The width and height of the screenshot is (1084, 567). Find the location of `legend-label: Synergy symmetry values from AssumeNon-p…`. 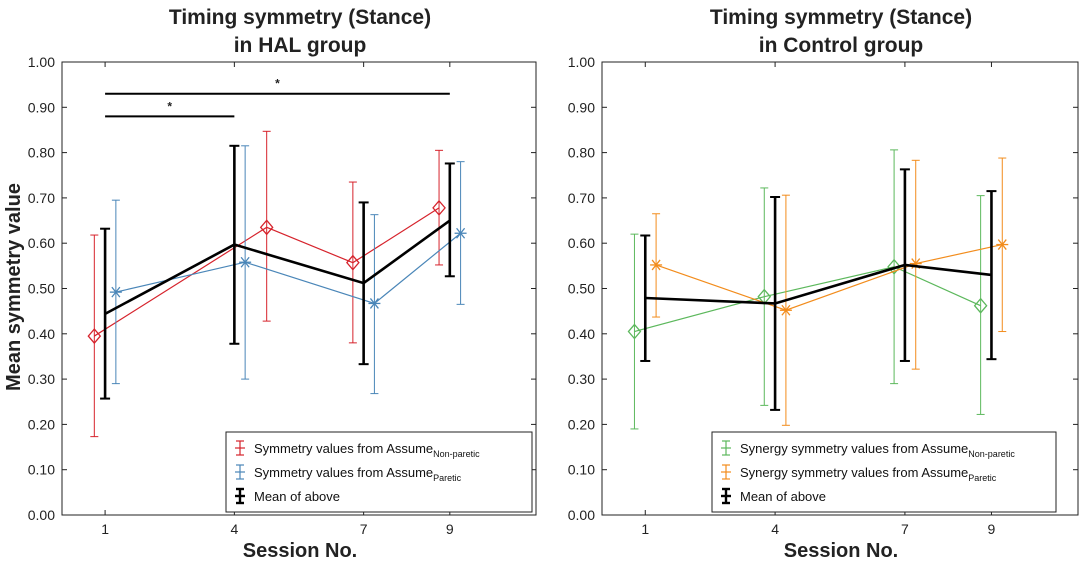

legend-label: Synergy symmetry values from AssumeNon-p… is located at coordinates (877, 450).